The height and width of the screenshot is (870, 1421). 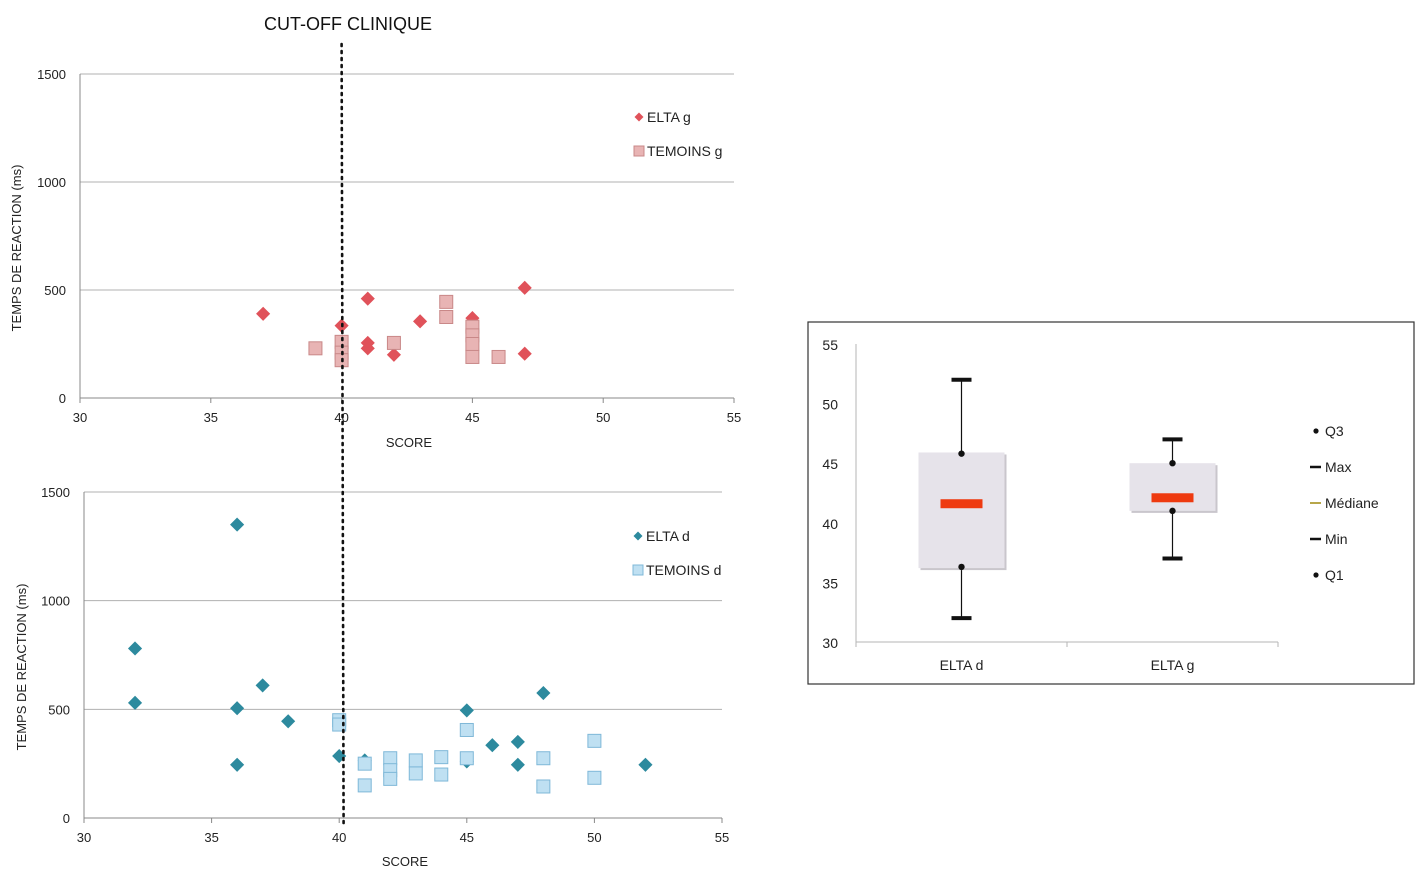 What do you see at coordinates (830, 464) in the screenshot?
I see `y-tick-label: 45` at bounding box center [830, 464].